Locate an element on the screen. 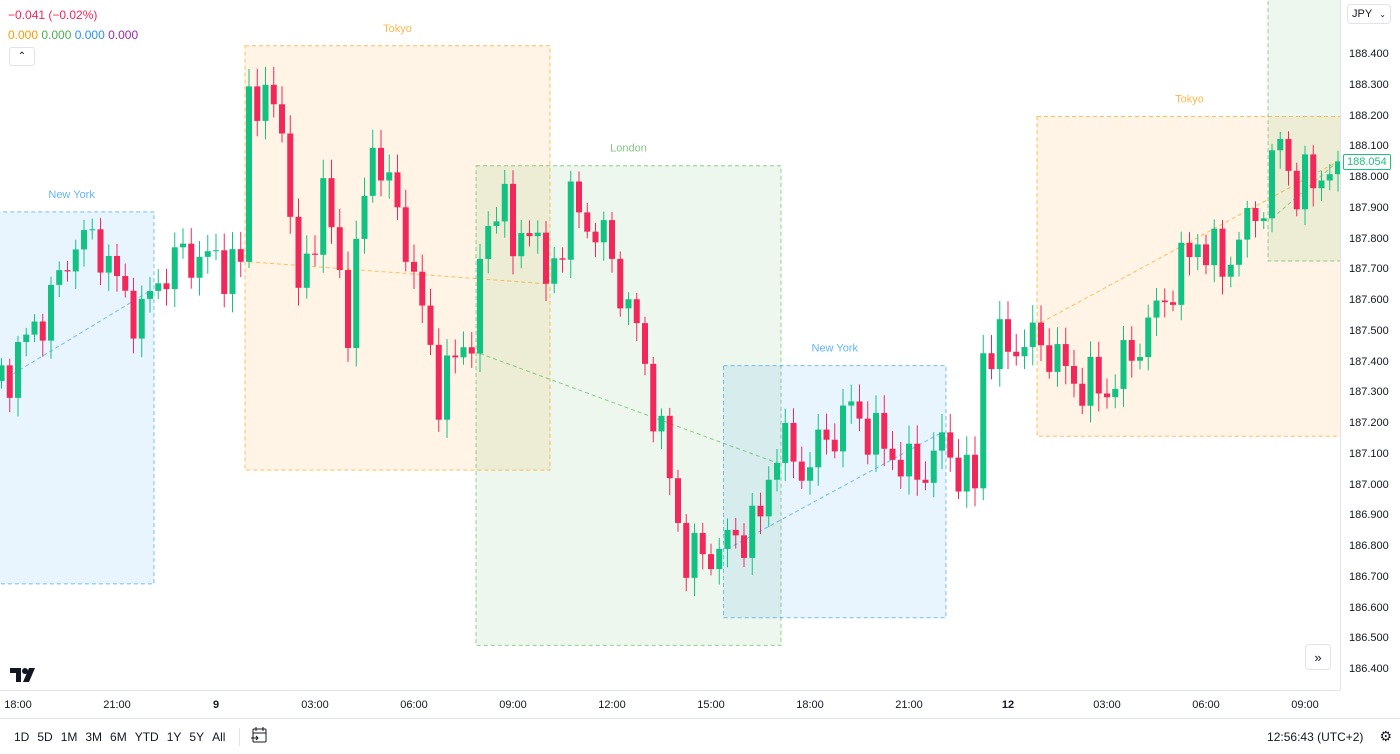 This screenshot has width=1400, height=754. time-label: 06:00 is located at coordinates (1206, 705).